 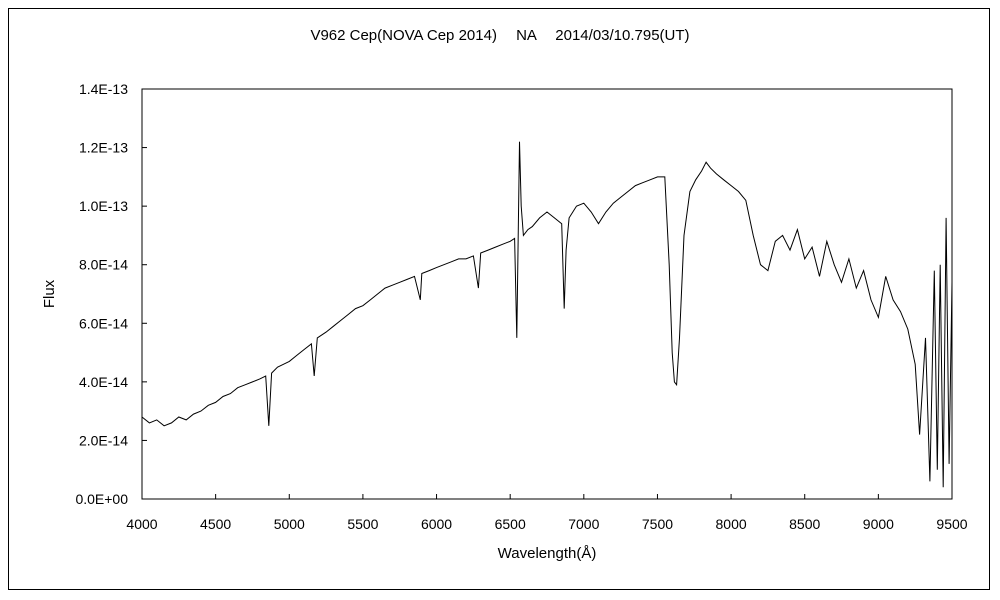 What do you see at coordinates (101, 499) in the screenshot?
I see `y-tick-label: 0.0E+00` at bounding box center [101, 499].